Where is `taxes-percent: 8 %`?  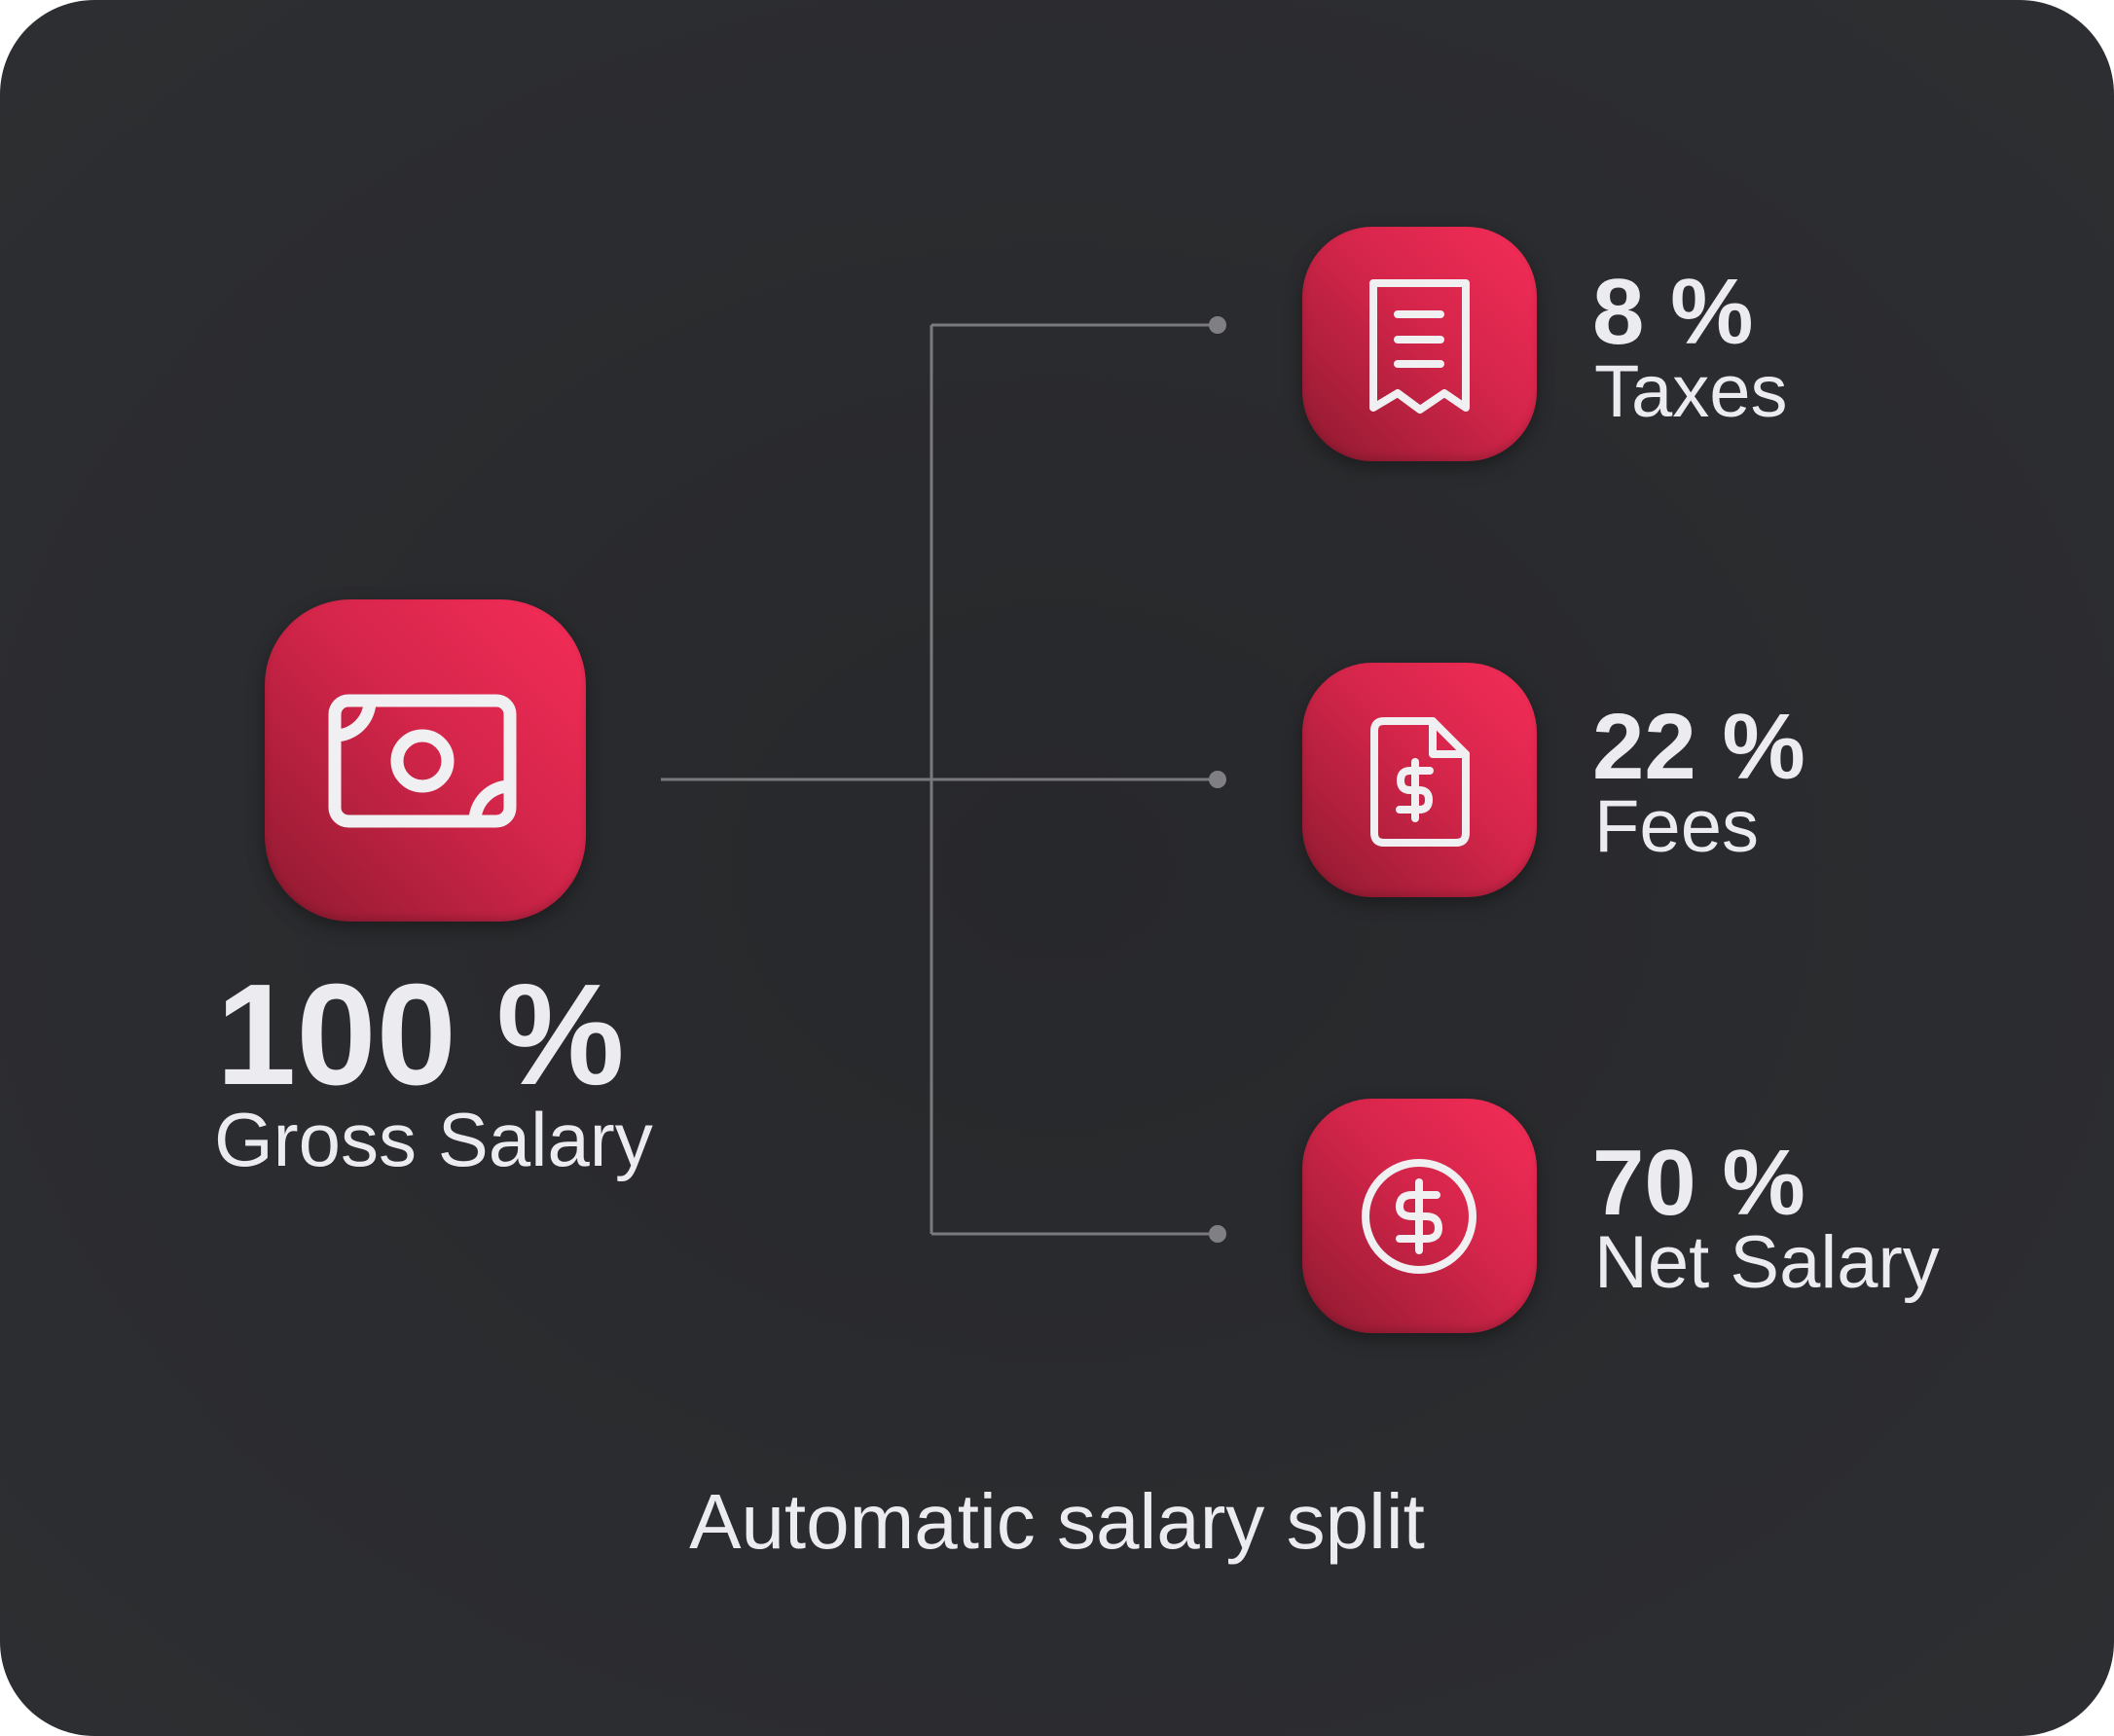 taxes-percent: 8 % is located at coordinates (1673, 312).